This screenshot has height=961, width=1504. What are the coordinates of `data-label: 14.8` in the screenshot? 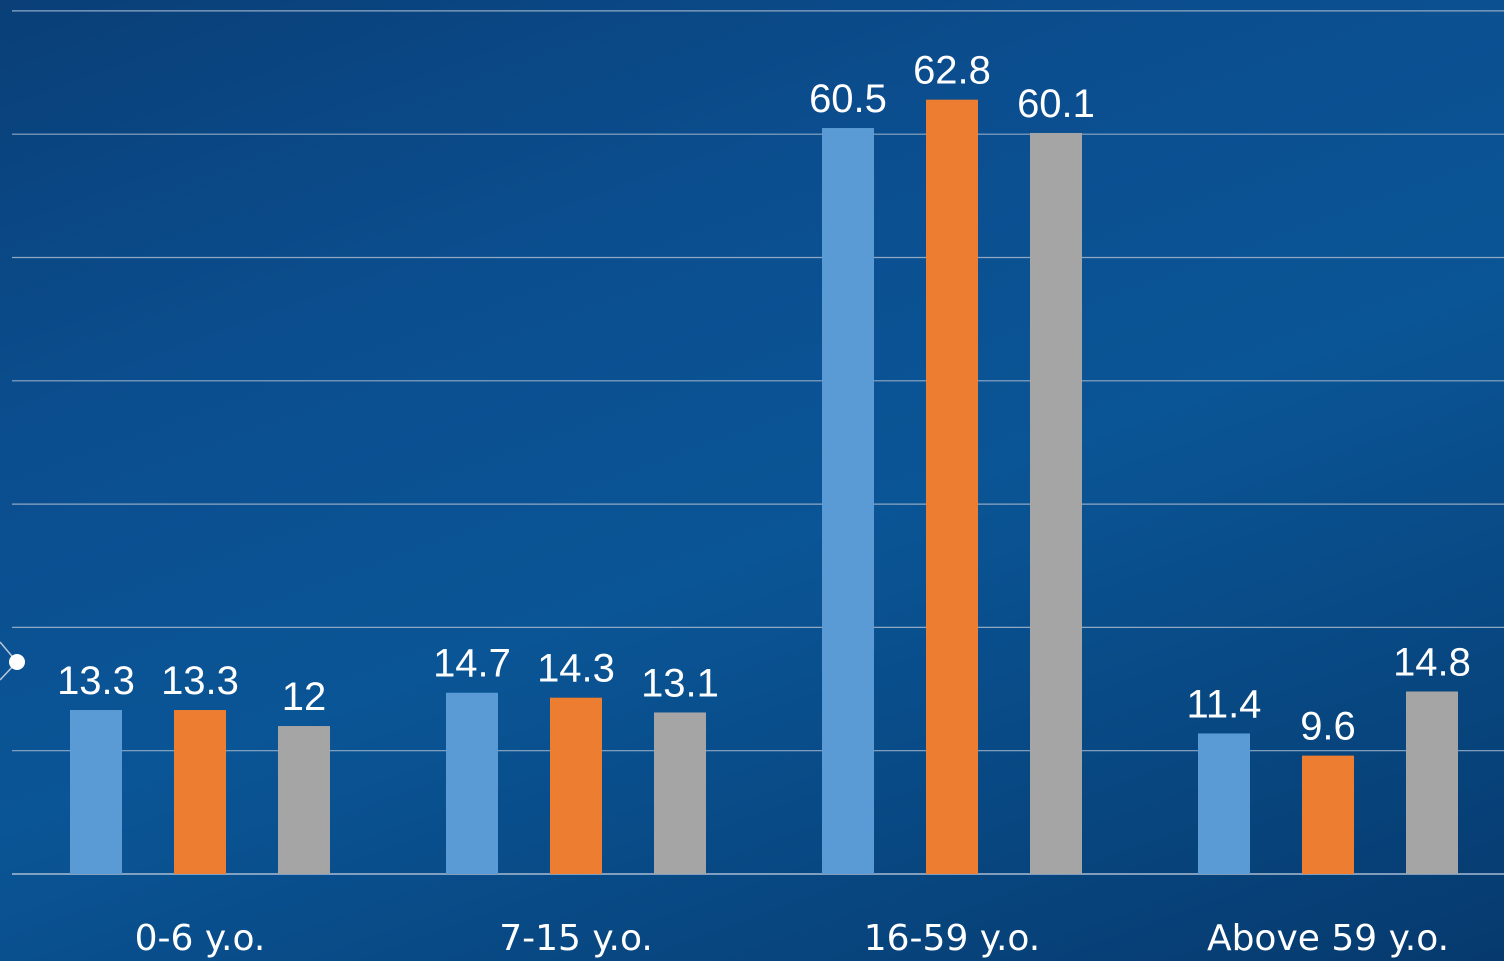 It's located at (1432, 663).